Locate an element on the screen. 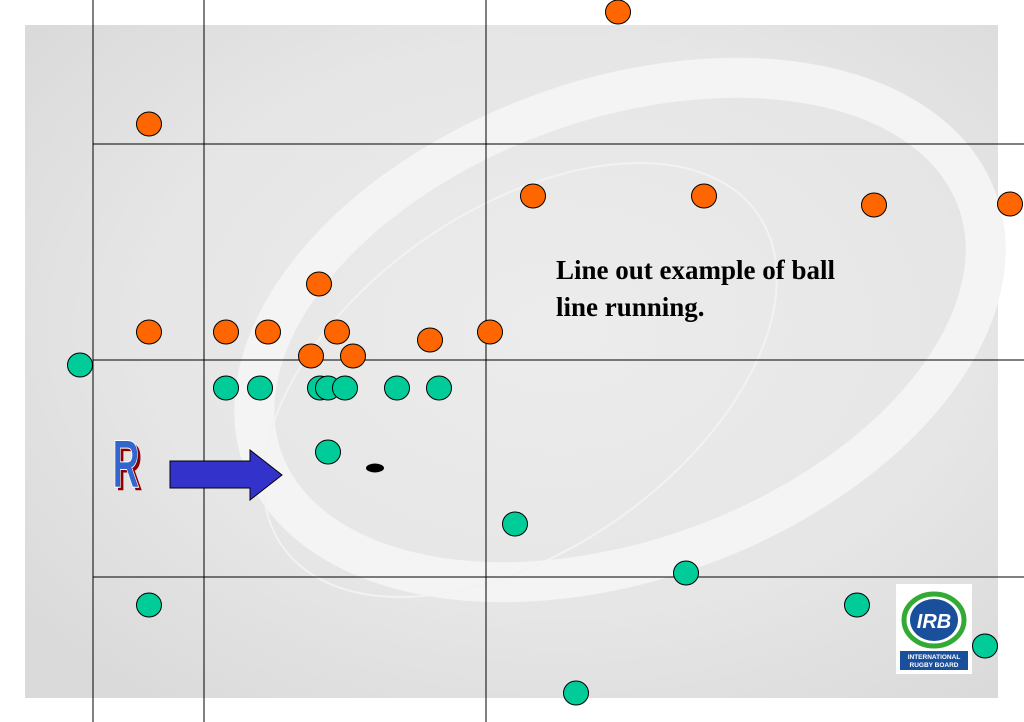  logo-text: RUGBY BOARD is located at coordinates (934, 665).